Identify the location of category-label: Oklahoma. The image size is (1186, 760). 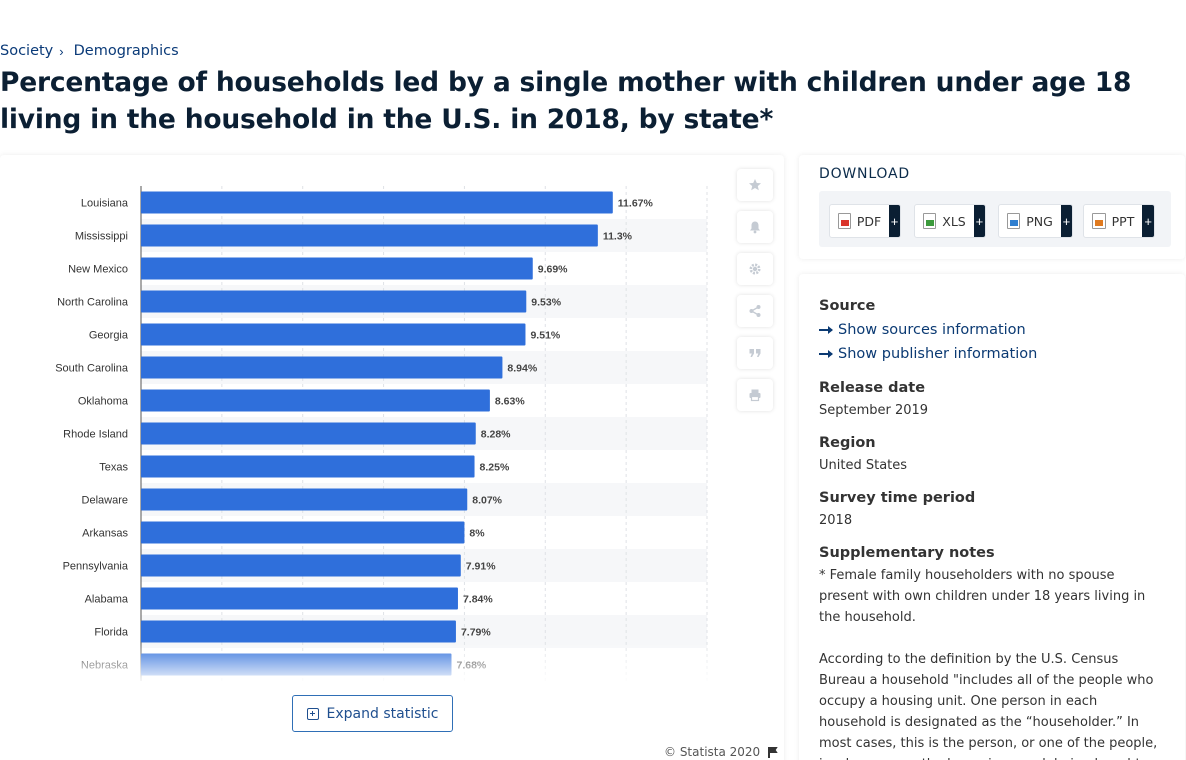
(103, 402).